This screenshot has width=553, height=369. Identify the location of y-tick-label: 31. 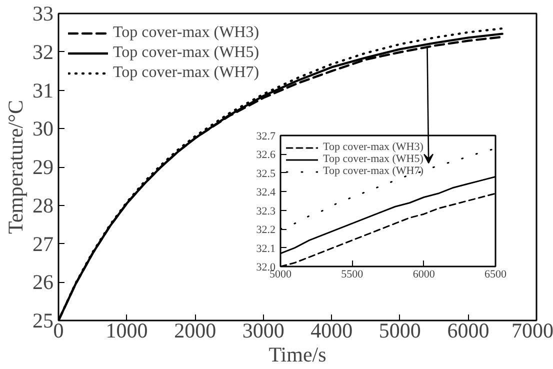
(43, 90).